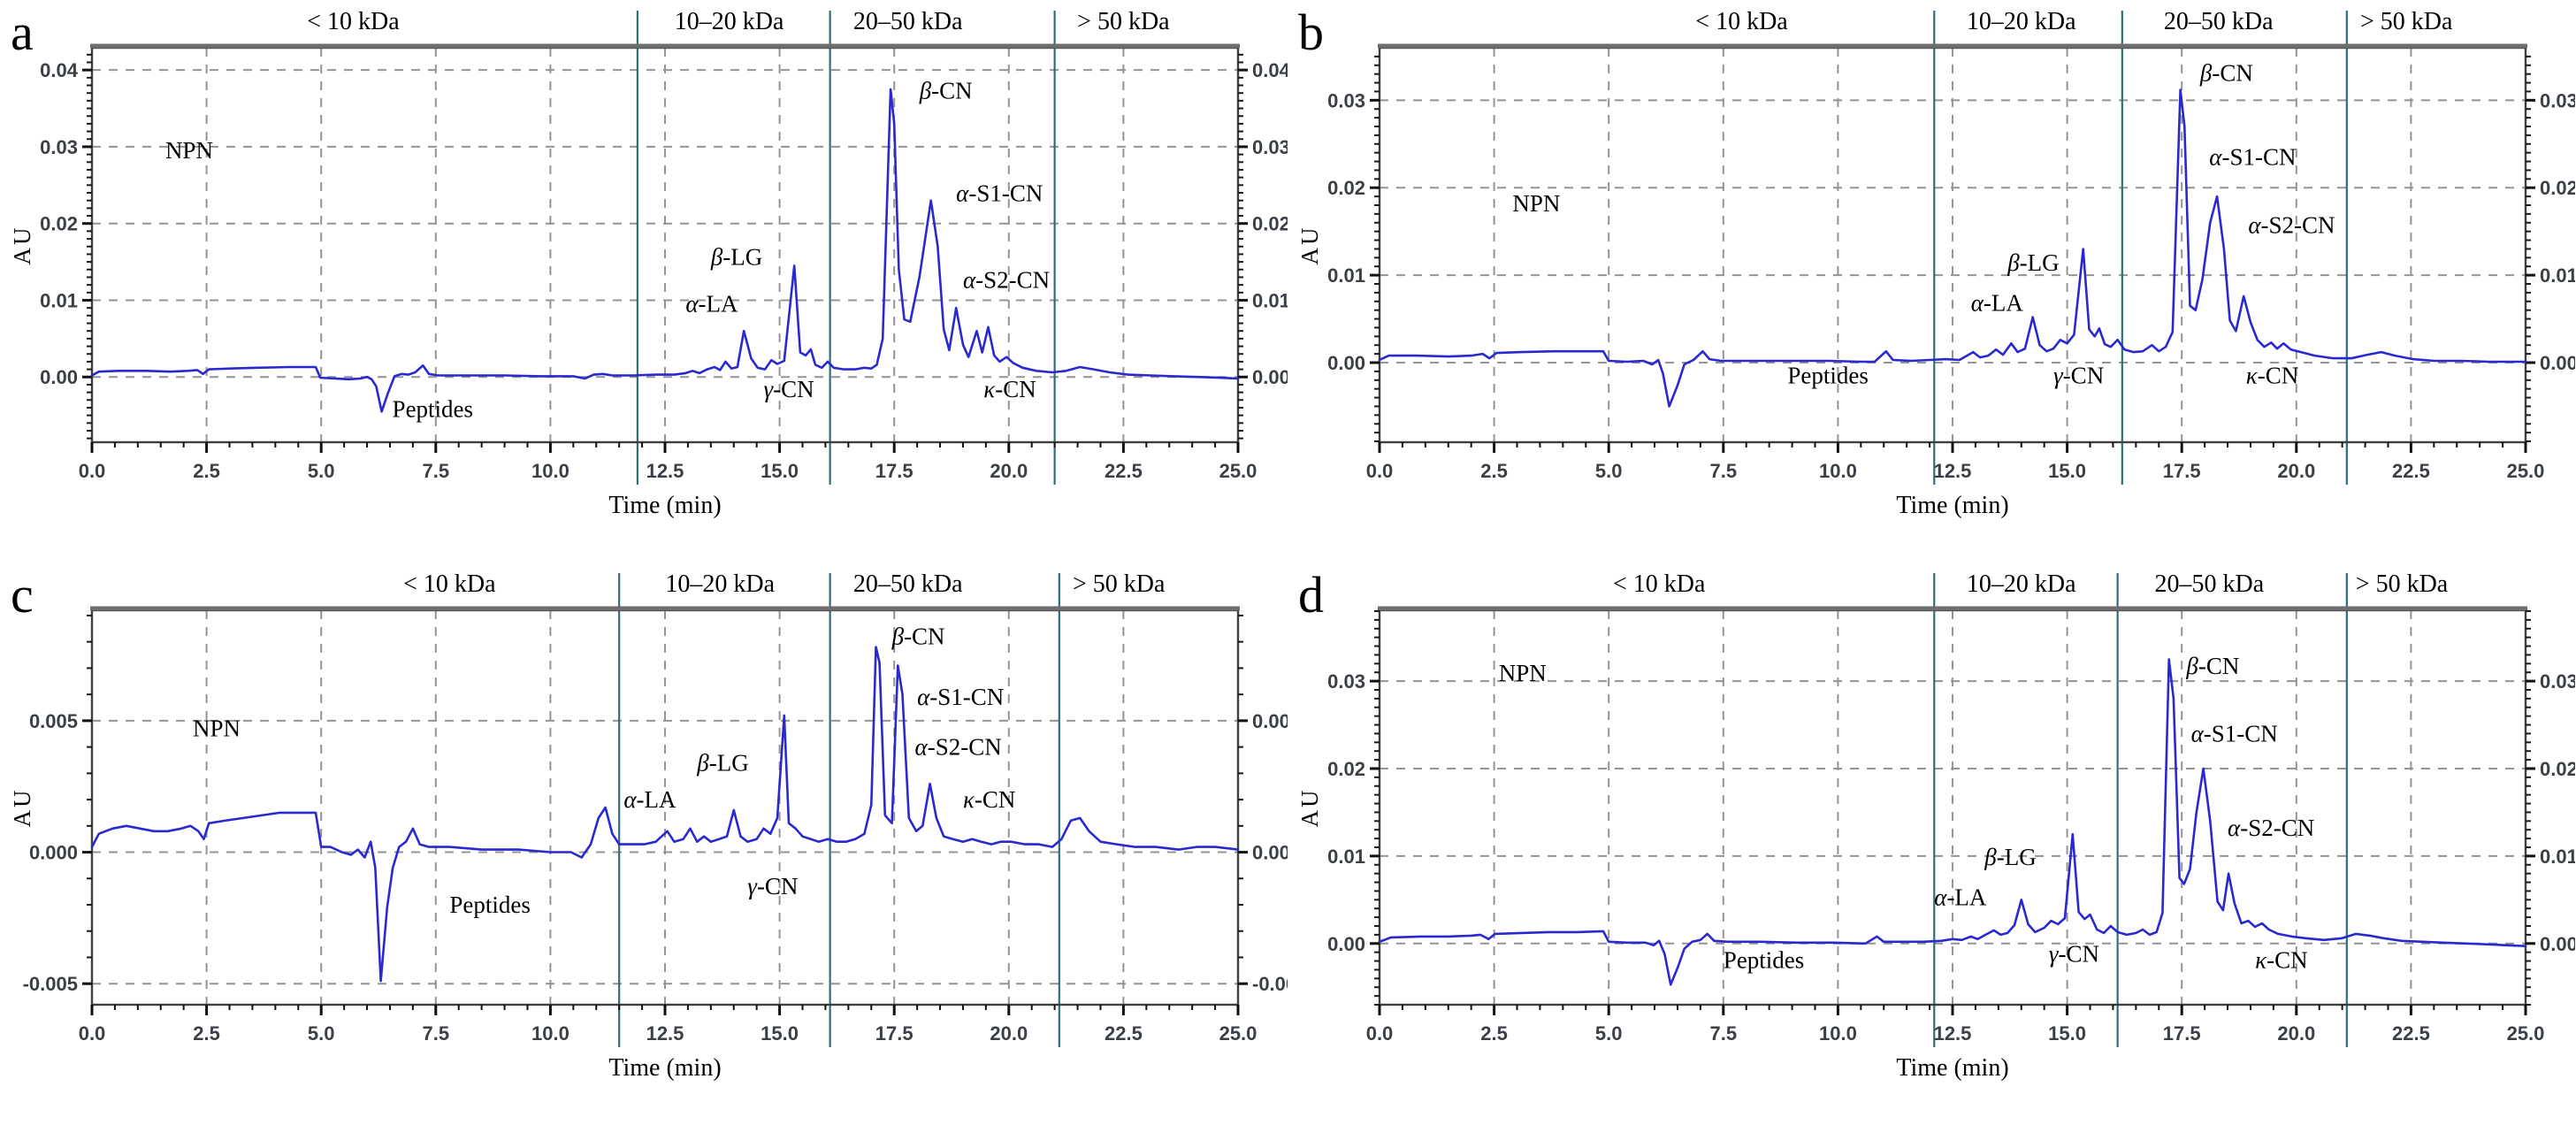 The height and width of the screenshot is (1125, 2576). What do you see at coordinates (53, 721) in the screenshot?
I see `y-axis-tick-label-left: 0.005` at bounding box center [53, 721].